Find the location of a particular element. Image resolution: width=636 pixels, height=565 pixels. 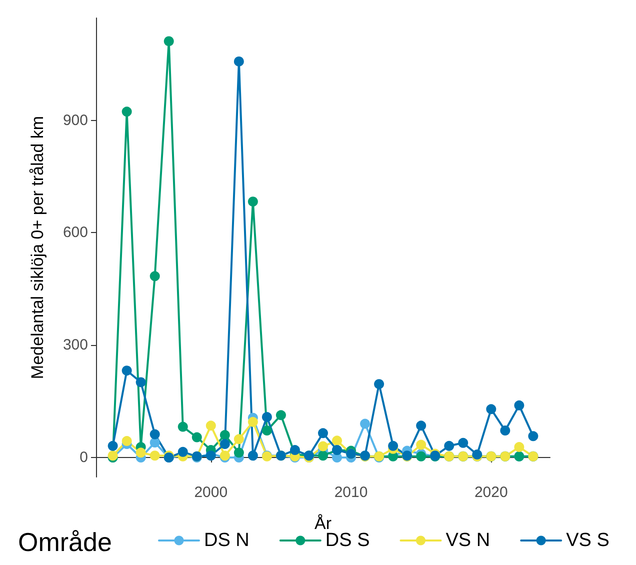

legend-title: Område is located at coordinates (65, 542).